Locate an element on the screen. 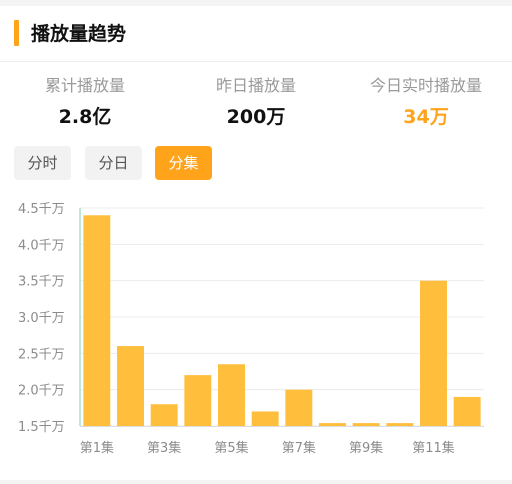 This screenshot has height=484, width=512. header-divider is located at coordinates (256, 61).